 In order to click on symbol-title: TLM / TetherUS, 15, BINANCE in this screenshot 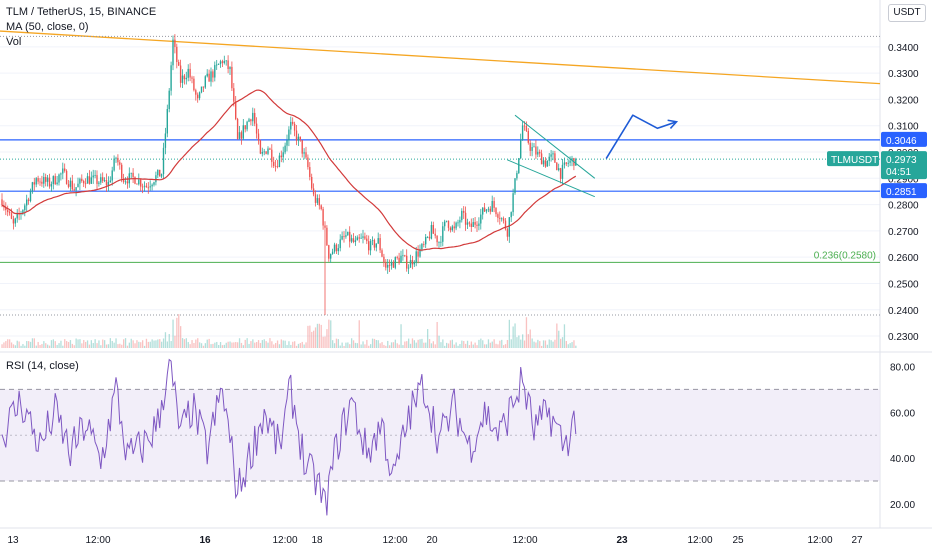, I will do `click(81, 12)`.